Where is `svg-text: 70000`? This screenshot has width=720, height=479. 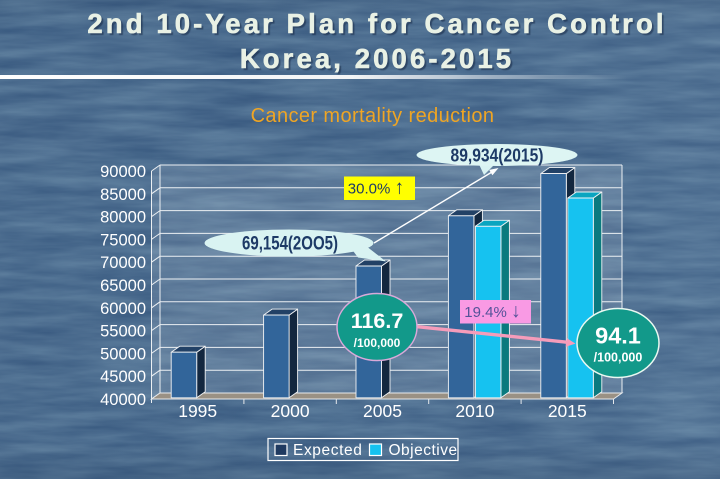 svg-text: 70000 is located at coordinates (123, 263).